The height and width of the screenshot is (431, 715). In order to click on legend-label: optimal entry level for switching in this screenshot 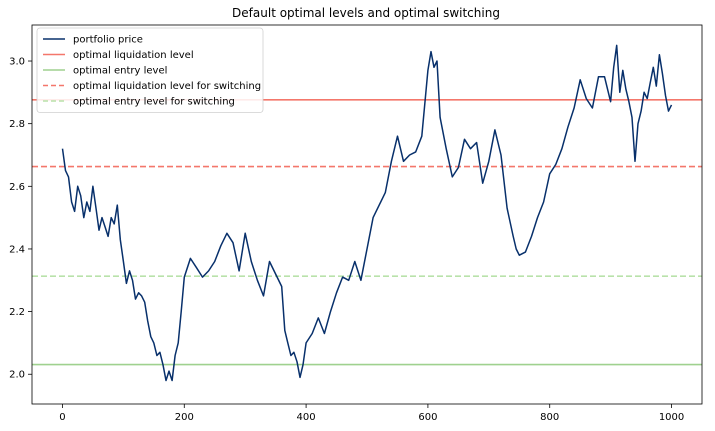, I will do `click(154, 102)`.